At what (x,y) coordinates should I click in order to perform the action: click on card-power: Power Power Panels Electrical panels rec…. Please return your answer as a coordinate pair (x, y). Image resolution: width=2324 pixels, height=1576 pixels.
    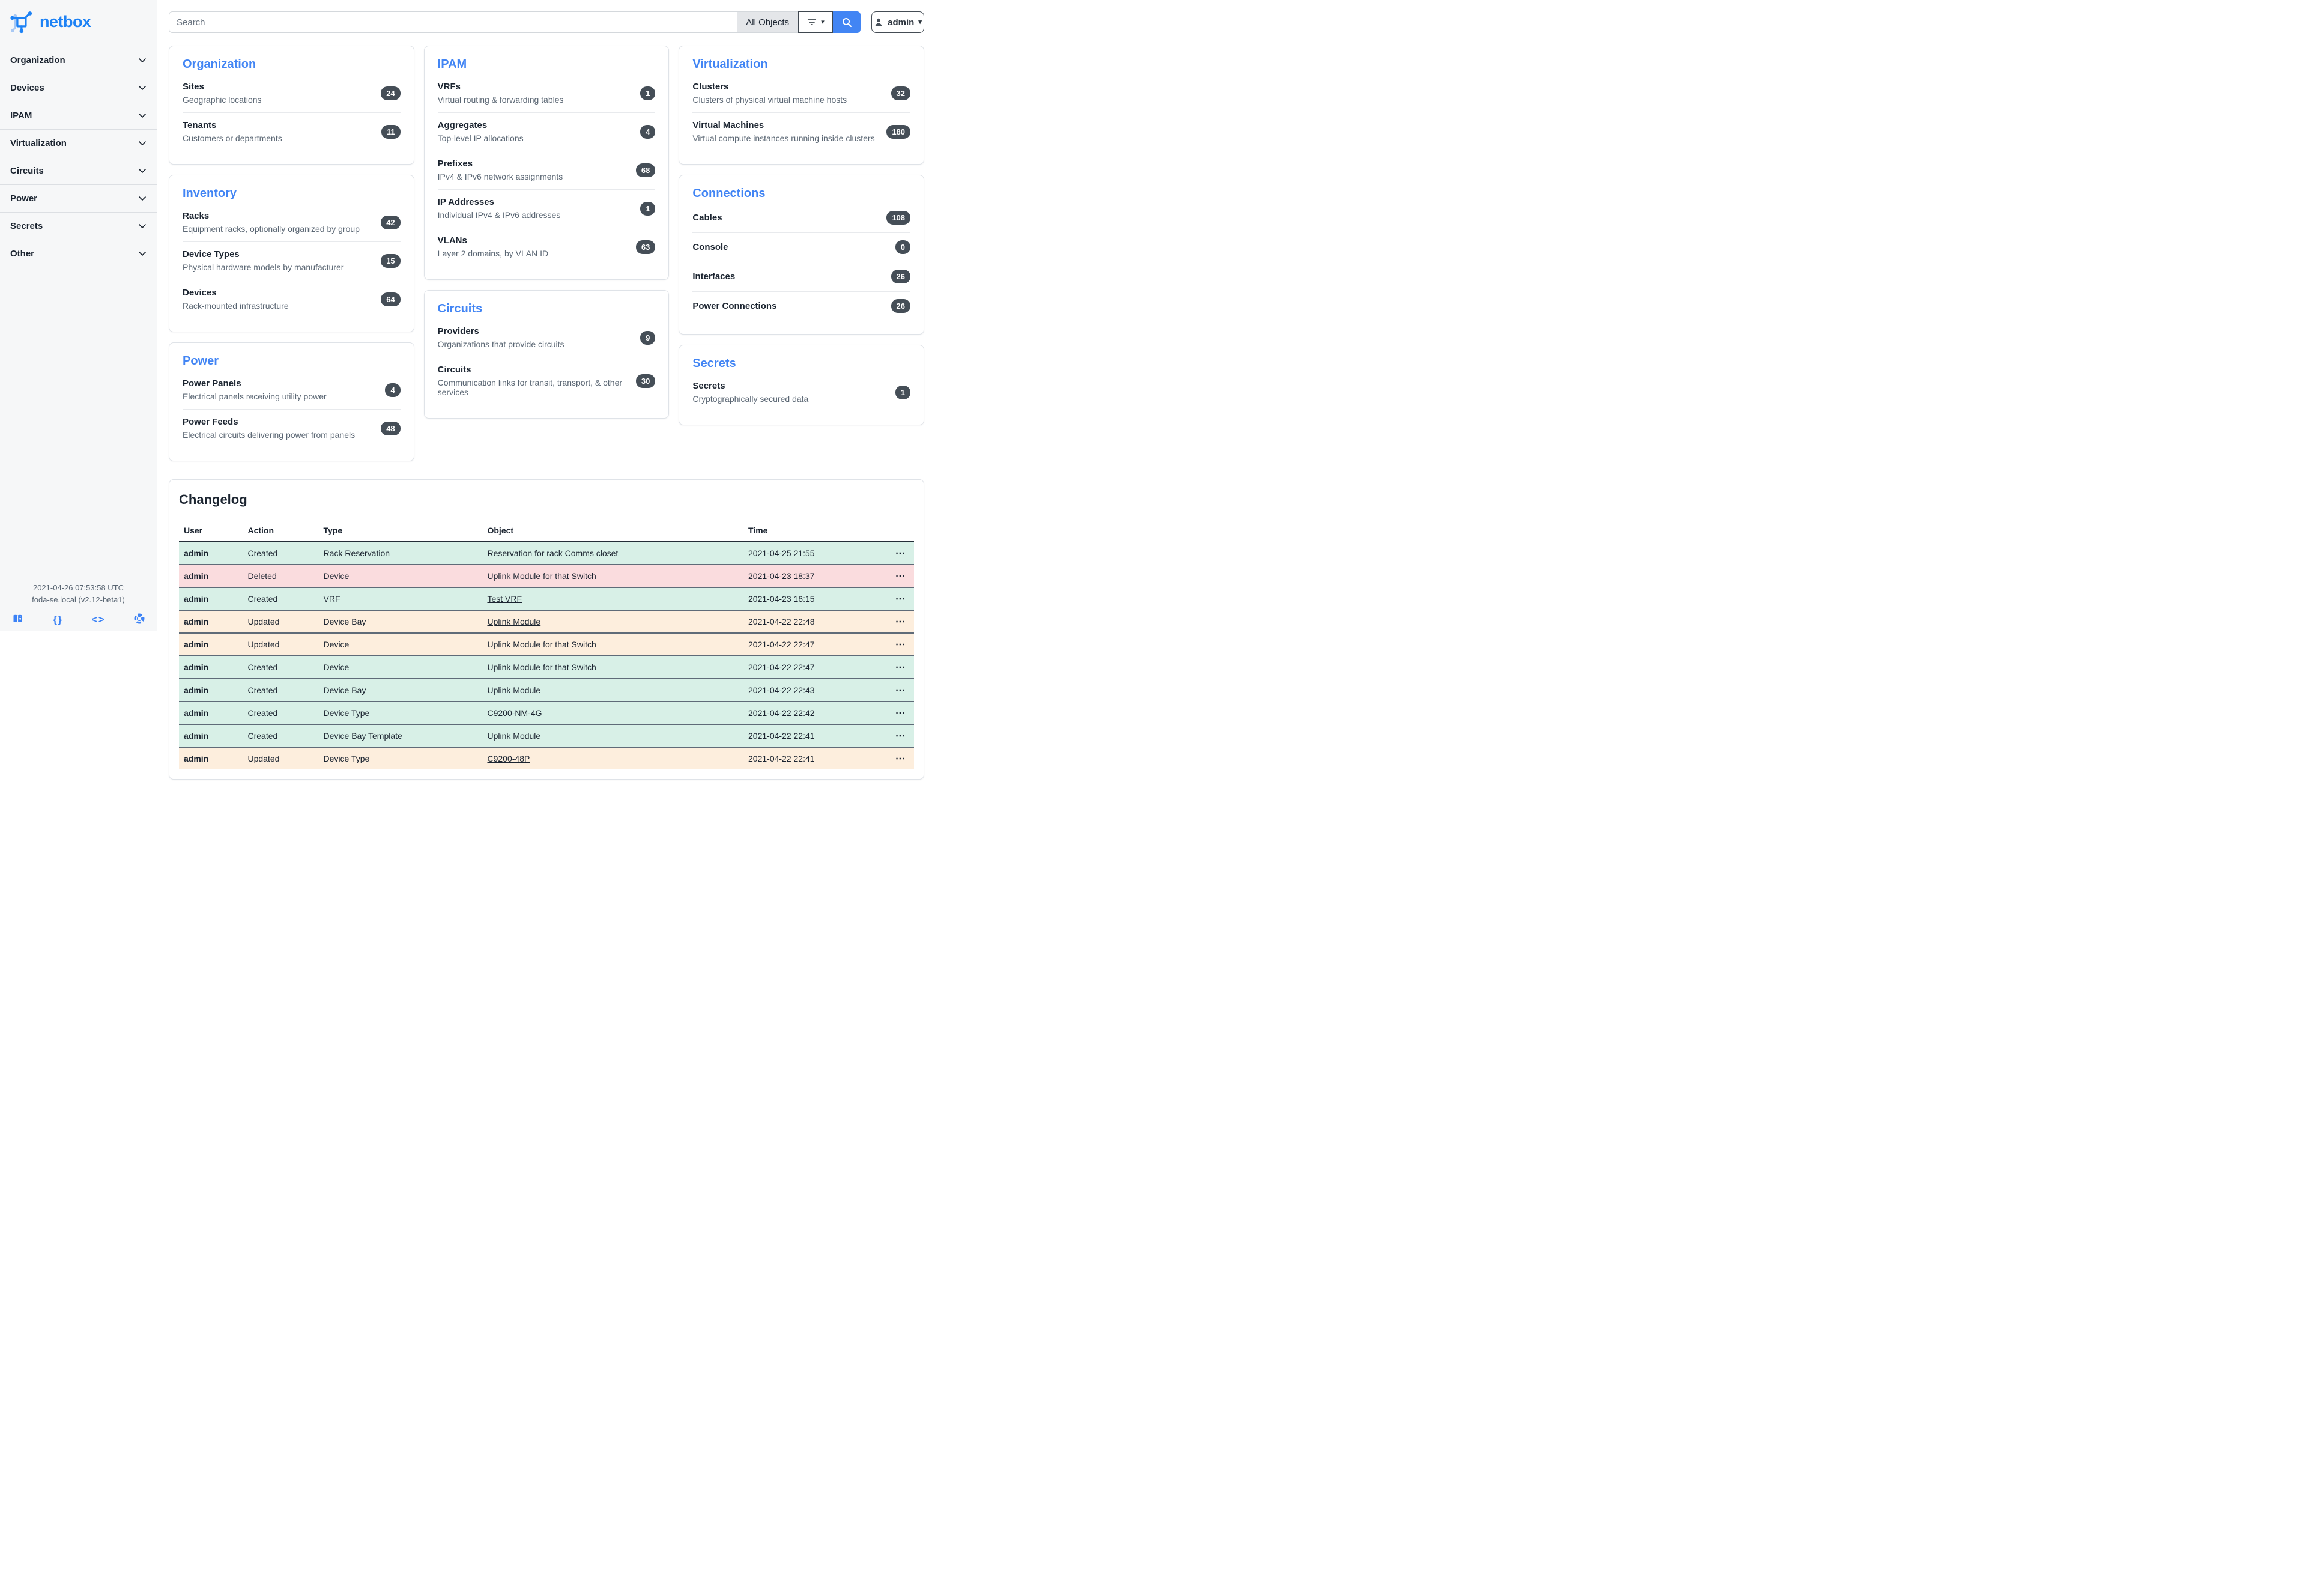
    Looking at the image, I should click on (291, 401).